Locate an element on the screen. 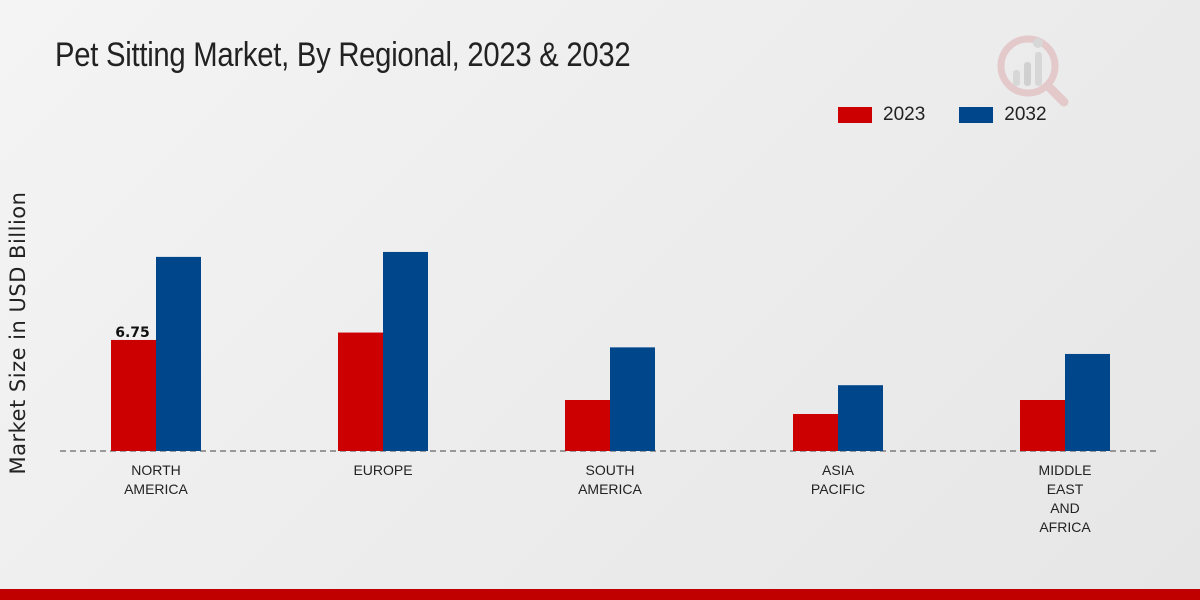 This screenshot has height=600, width=1200. x-tick-label-2-1: AMERICA is located at coordinates (610, 489).